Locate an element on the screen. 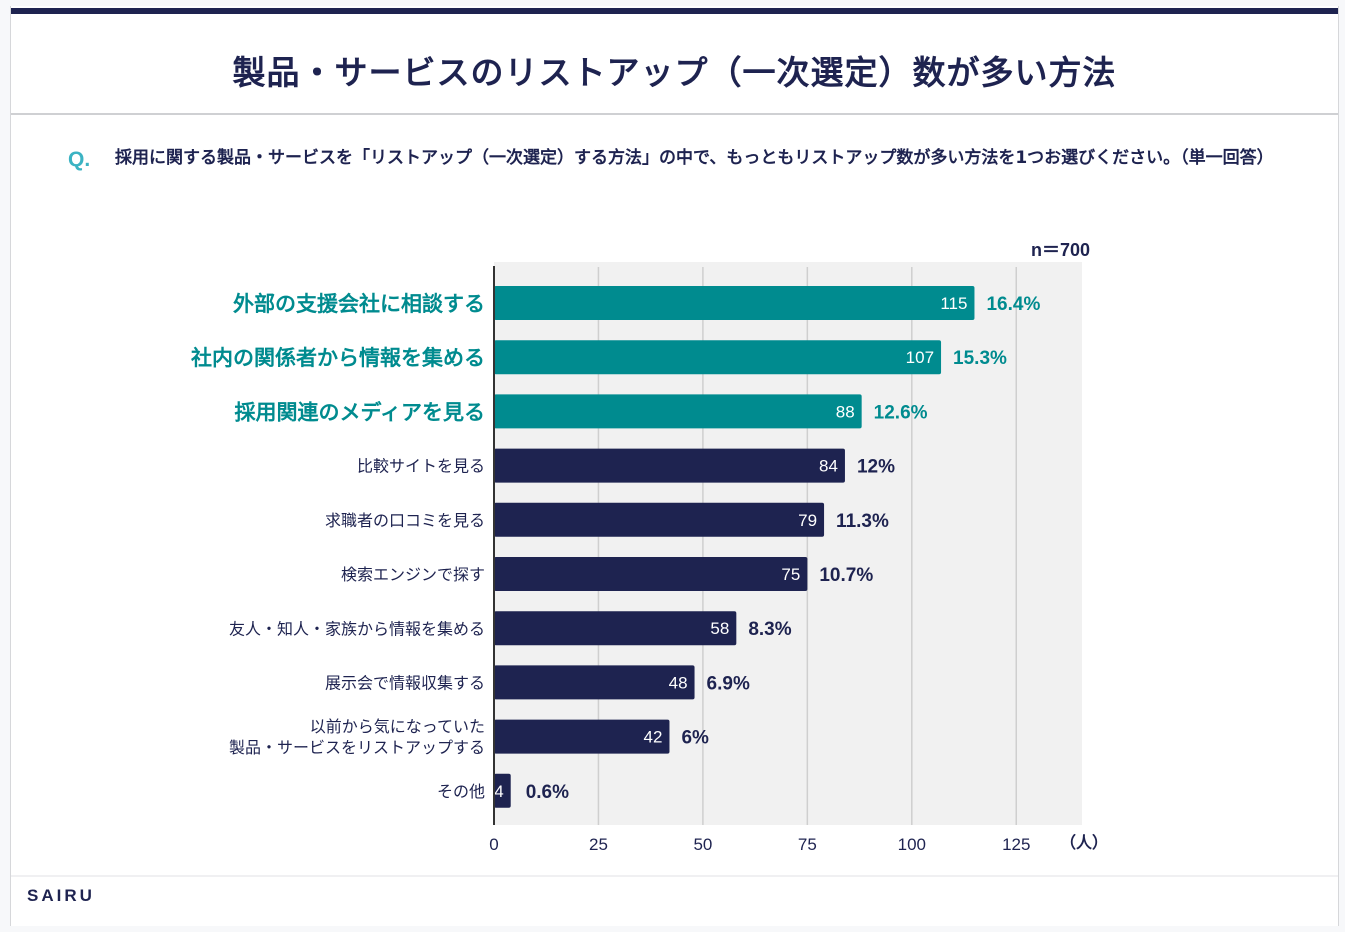  sairu-logo: SAIRU is located at coordinates (61, 895).